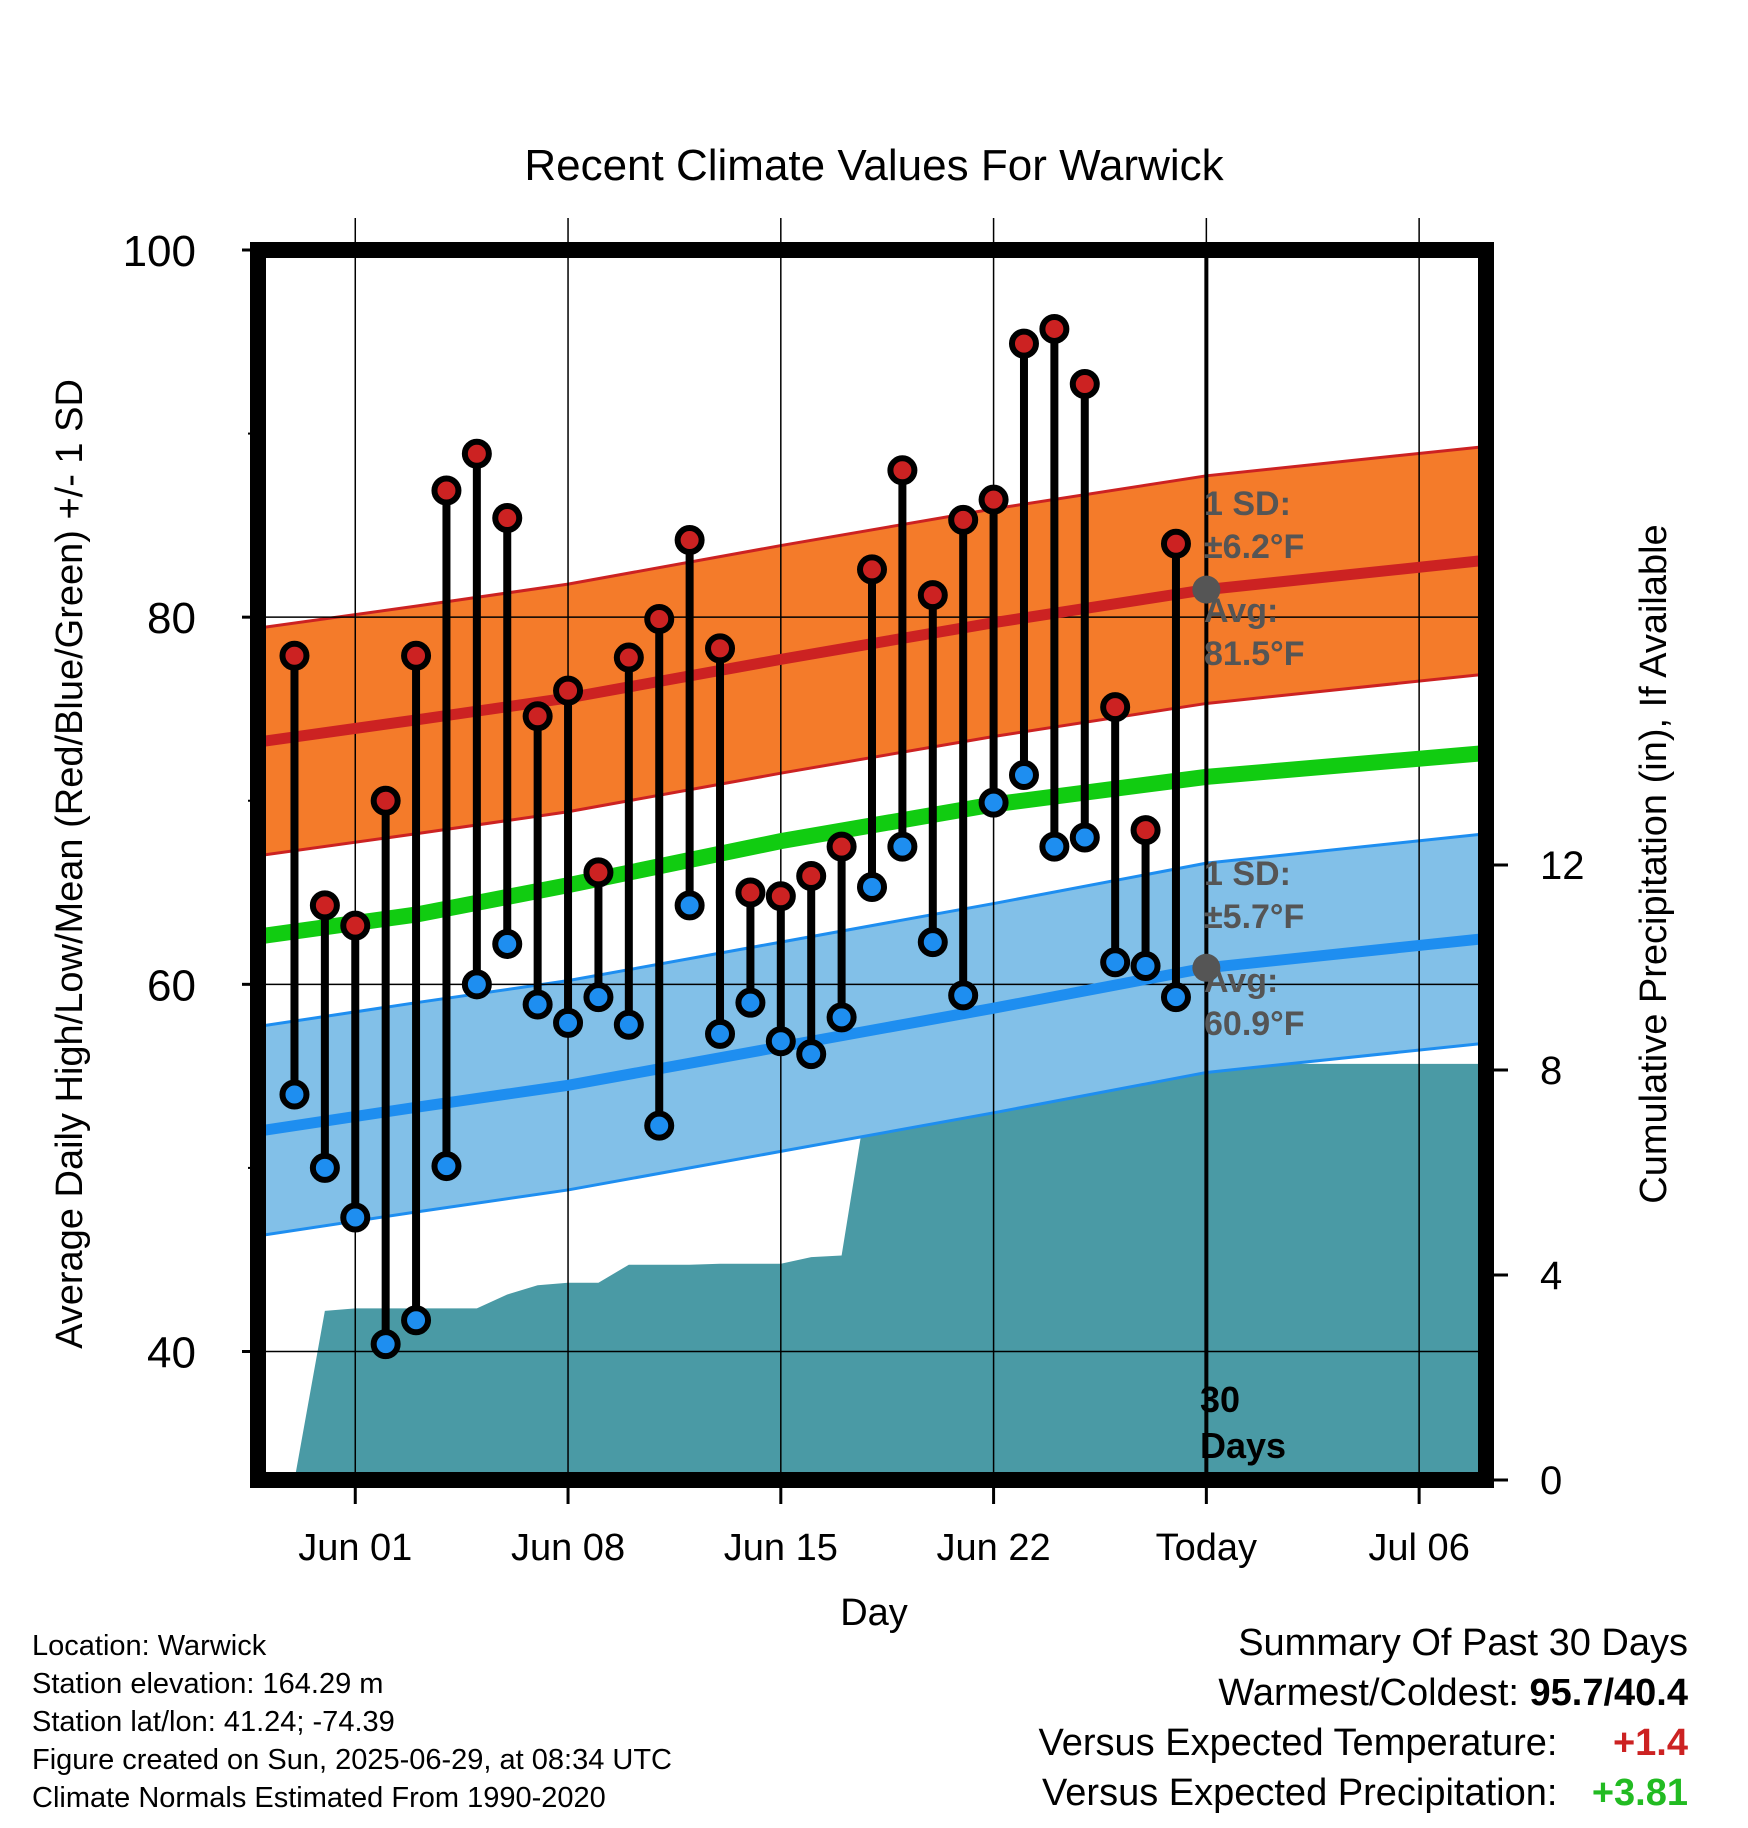  Describe the element at coordinates (355, 1548) in the screenshot. I see `x-tick-label: Jun 01` at that location.